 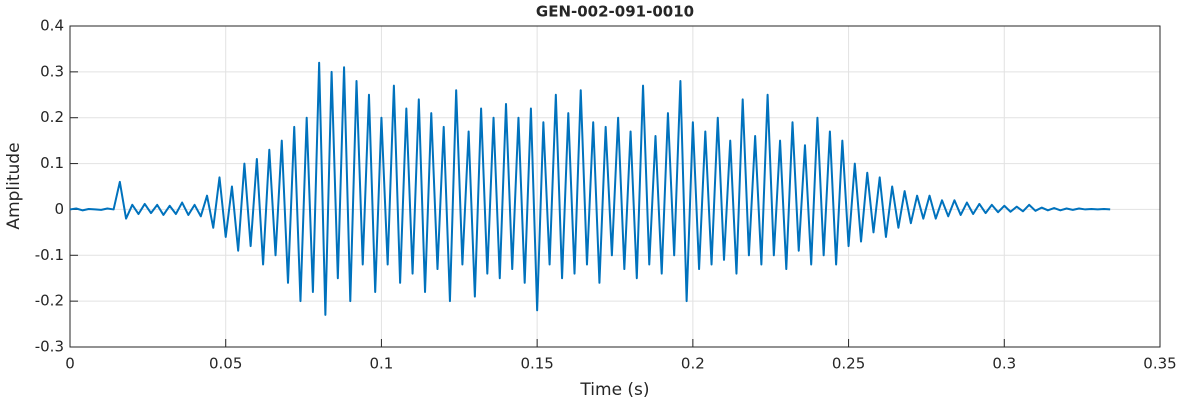 I want to click on y-tick-label: 0.3, so click(x=52, y=71).